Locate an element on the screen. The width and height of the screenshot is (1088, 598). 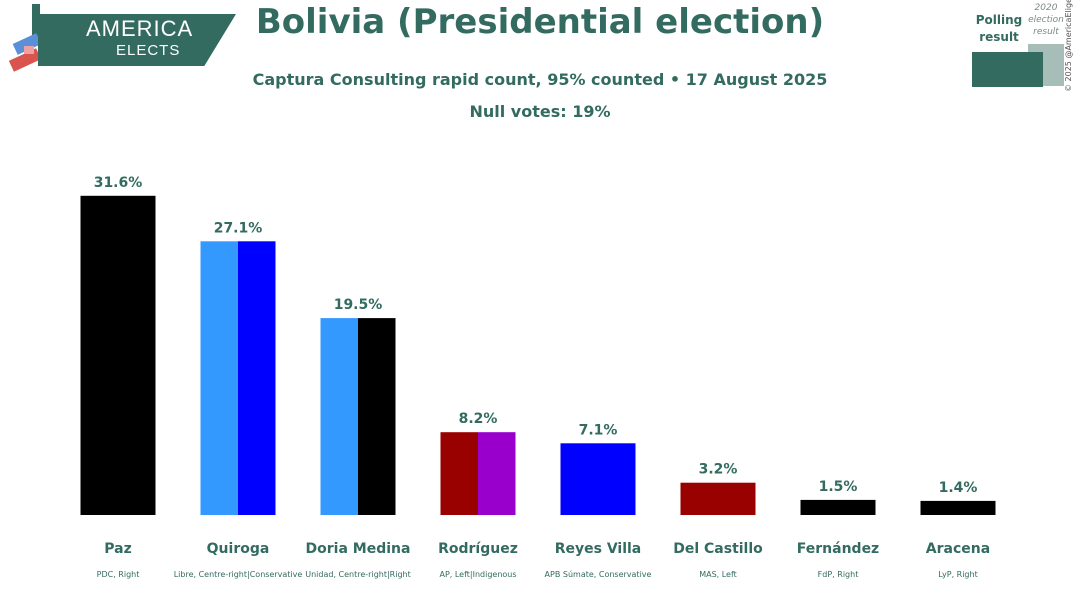
legend-polling-swatch is located at coordinates (1007, 69).